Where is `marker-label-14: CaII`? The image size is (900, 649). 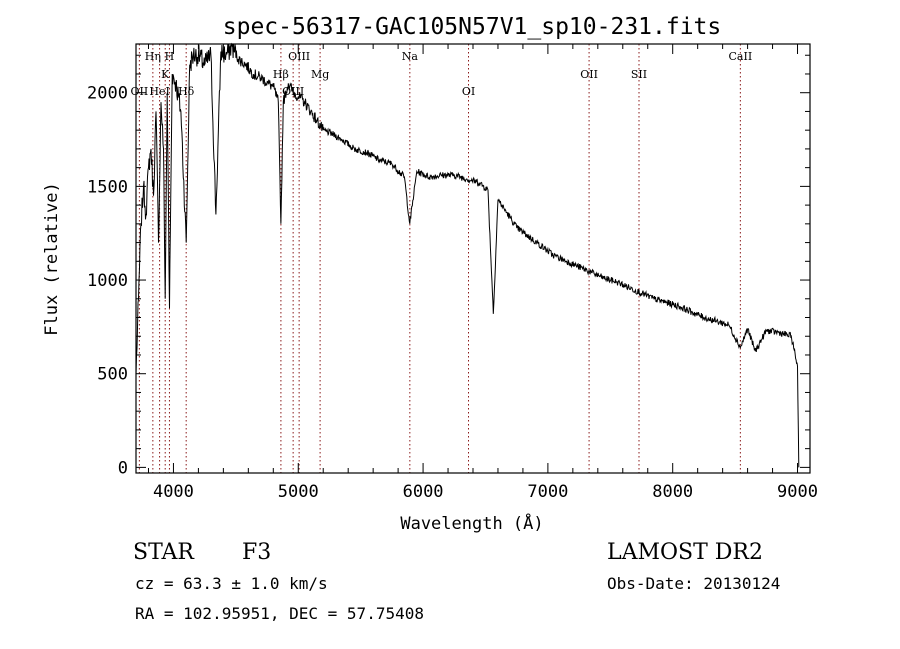 marker-label-14: CaII is located at coordinates (741, 56).